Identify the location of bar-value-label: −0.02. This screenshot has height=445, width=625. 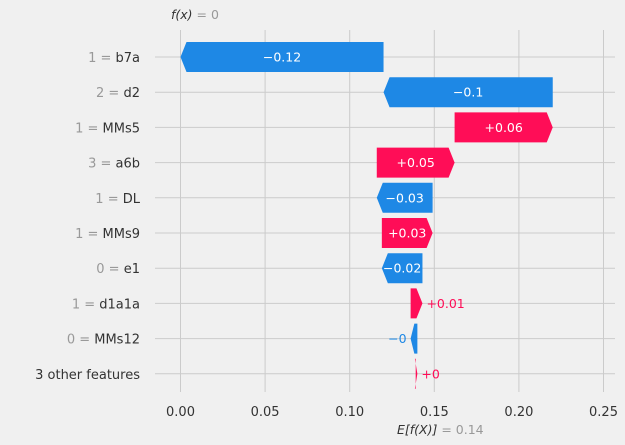
(402, 268).